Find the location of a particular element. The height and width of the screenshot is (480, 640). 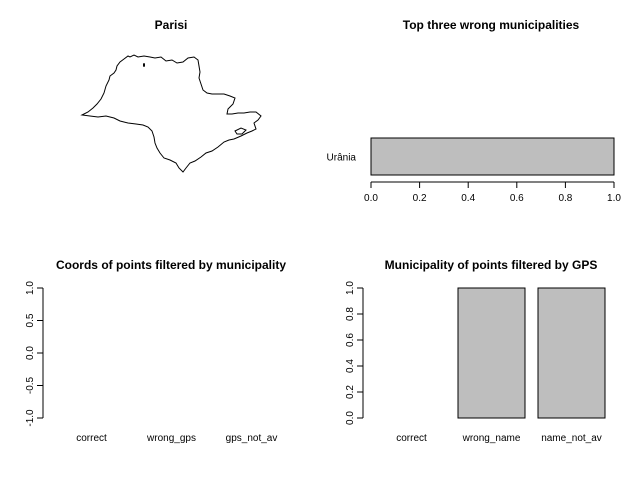

category-label-2: name_not_av is located at coordinates (571, 438).